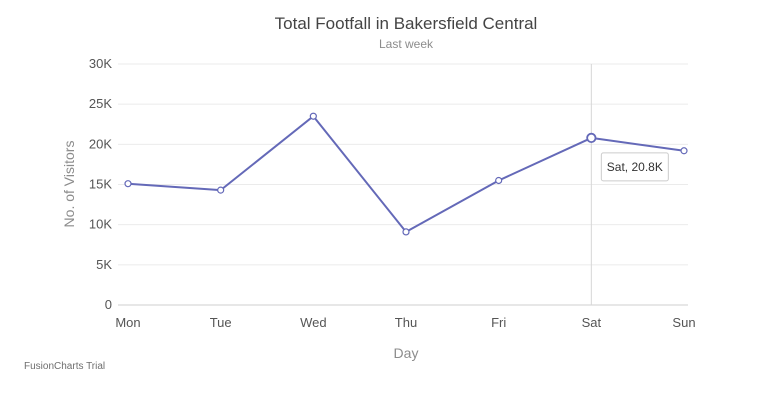 Image resolution: width=768 pixels, height=402 pixels. I want to click on x-tick-label: Sat, so click(592, 322).